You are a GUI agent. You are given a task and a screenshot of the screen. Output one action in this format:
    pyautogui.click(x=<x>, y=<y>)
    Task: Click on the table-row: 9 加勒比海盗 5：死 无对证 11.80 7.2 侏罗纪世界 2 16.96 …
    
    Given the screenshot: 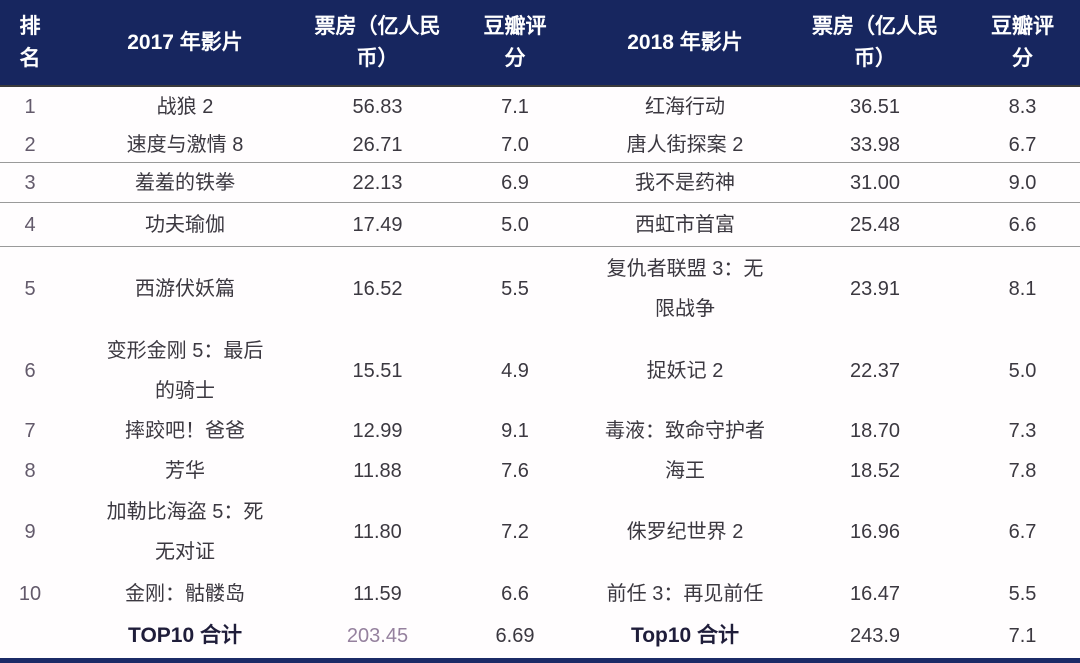 What is the action you would take?
    pyautogui.click(x=540, y=532)
    